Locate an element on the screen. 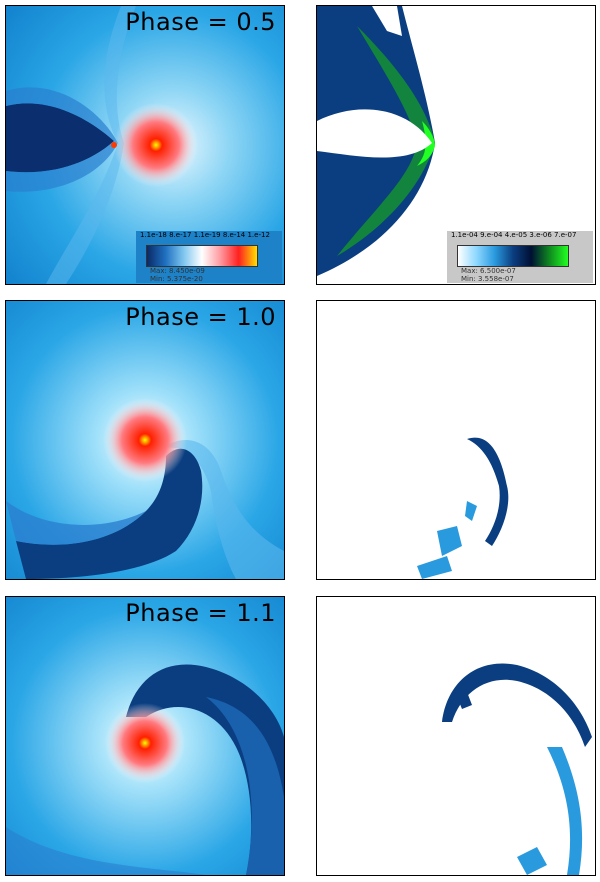 This screenshot has width=600, height=882. phase-label: Phase = 1.0 is located at coordinates (200, 317).